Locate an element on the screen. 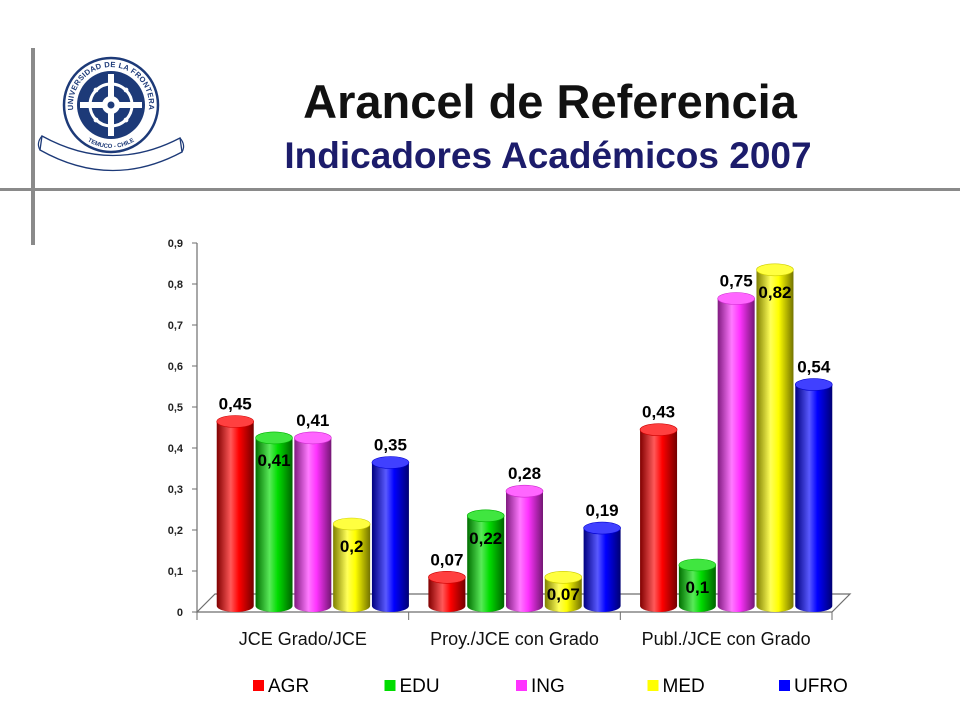  data-label: 0,1 is located at coordinates (698, 587).